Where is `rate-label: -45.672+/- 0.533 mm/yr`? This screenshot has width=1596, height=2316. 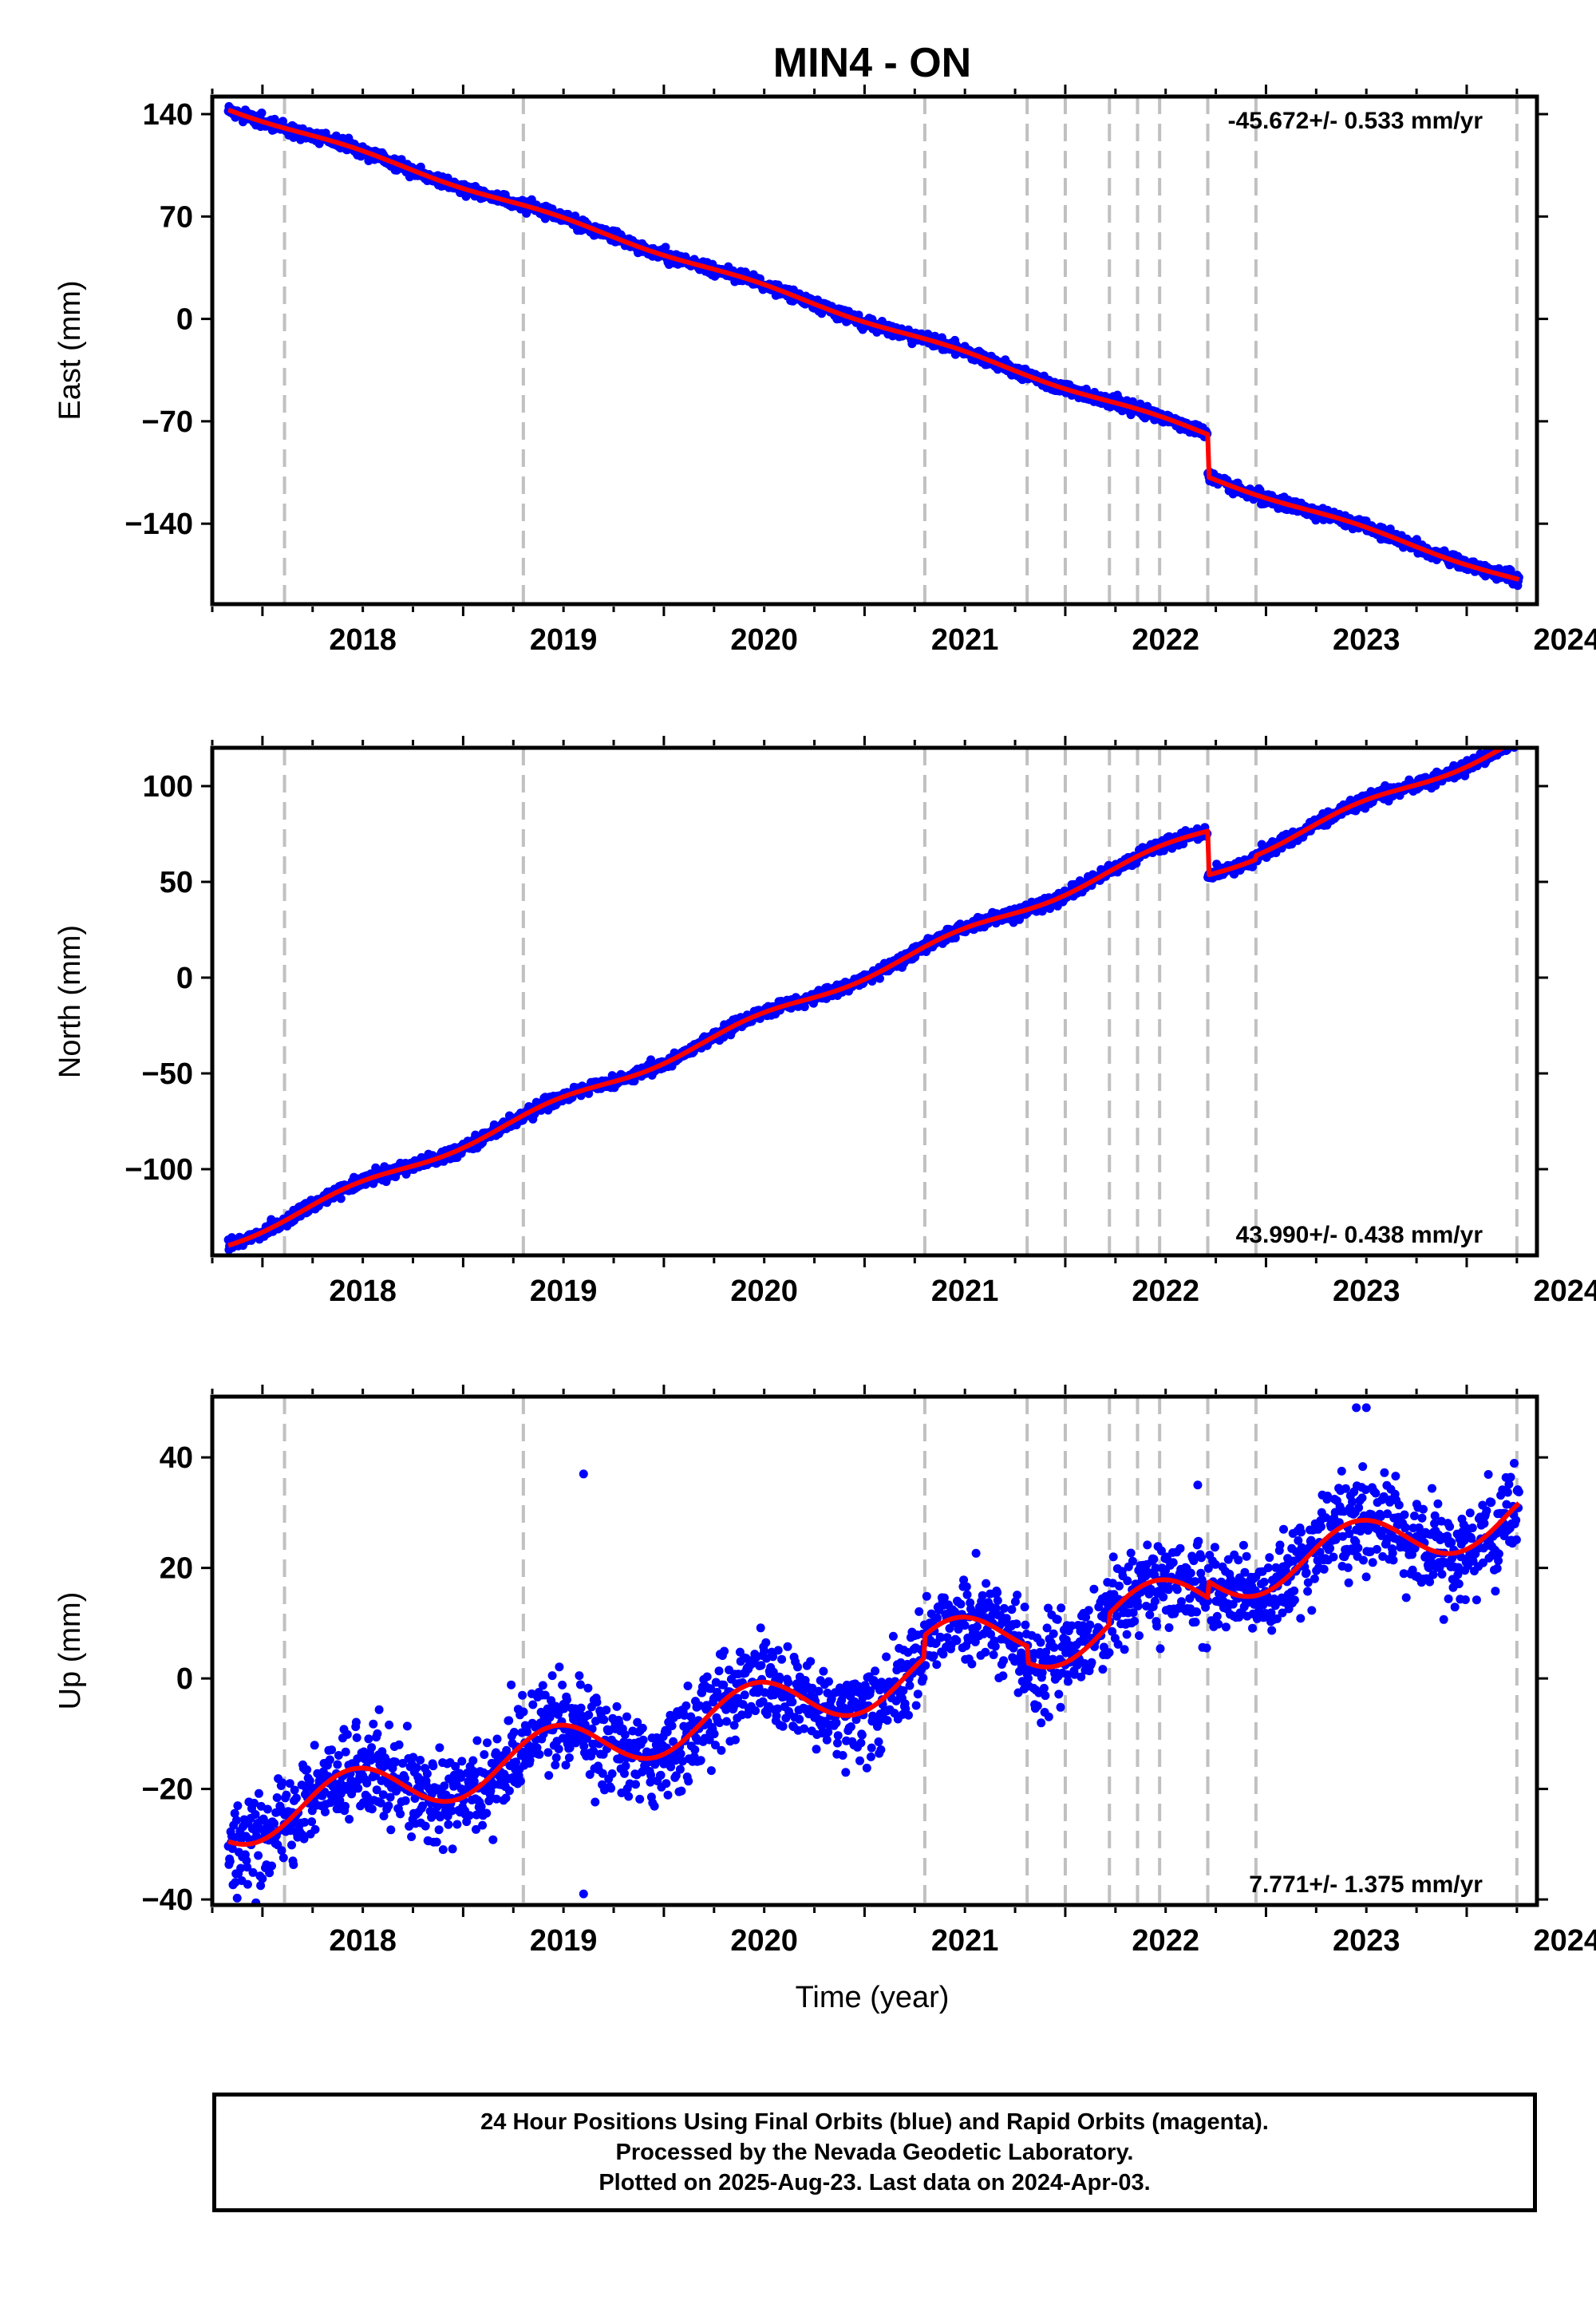 rate-label: -45.672+/- 0.533 mm/yr is located at coordinates (1355, 121).